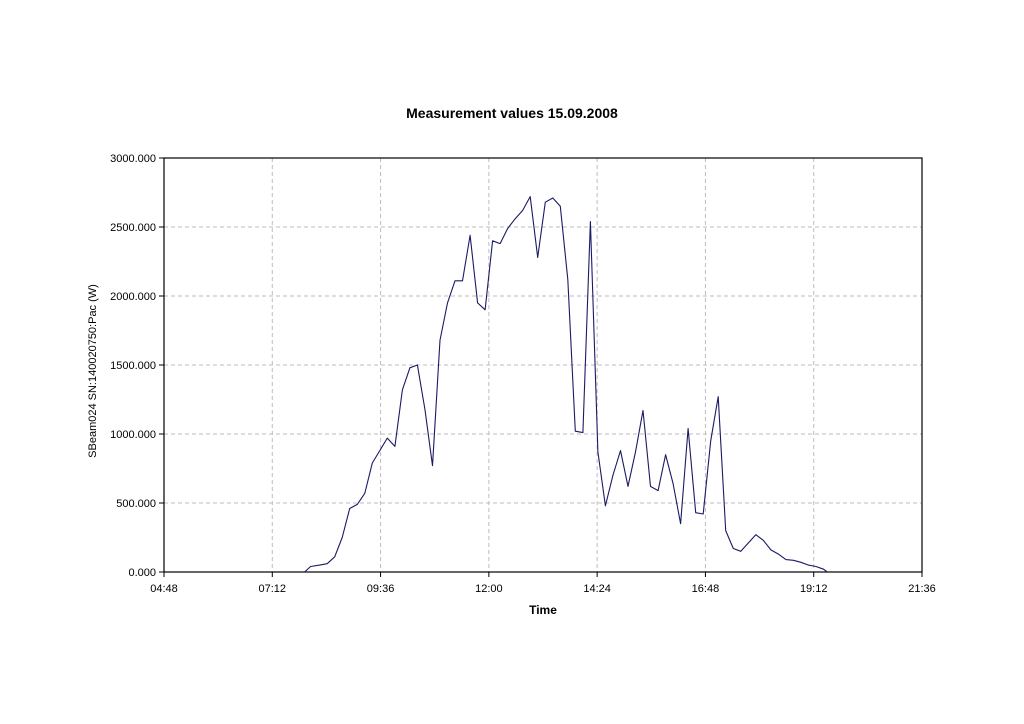 The height and width of the screenshot is (724, 1024). I want to click on x-tick-label: 14:24, so click(597, 589).